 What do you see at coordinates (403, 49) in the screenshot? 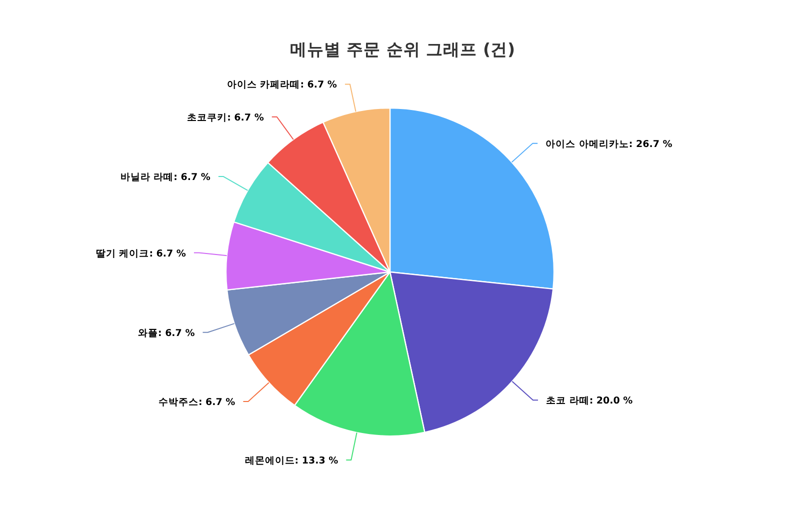
I see `title: 메뉴별 주문 순위 그래프 (건)` at bounding box center [403, 49].